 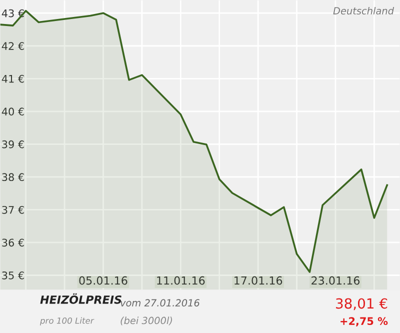 What do you see at coordinates (81, 298) in the screenshot?
I see `text: HEIZÖLPREIS` at bounding box center [81, 298].